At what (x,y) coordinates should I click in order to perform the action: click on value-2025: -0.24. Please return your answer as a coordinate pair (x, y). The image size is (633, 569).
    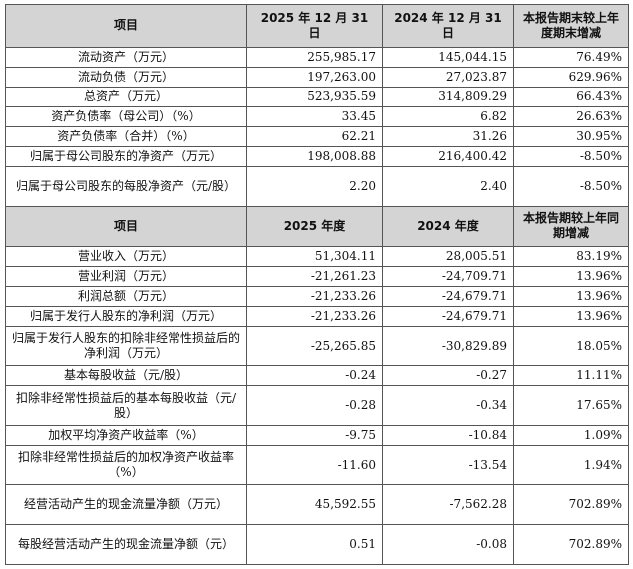
    Looking at the image, I should click on (314, 376).